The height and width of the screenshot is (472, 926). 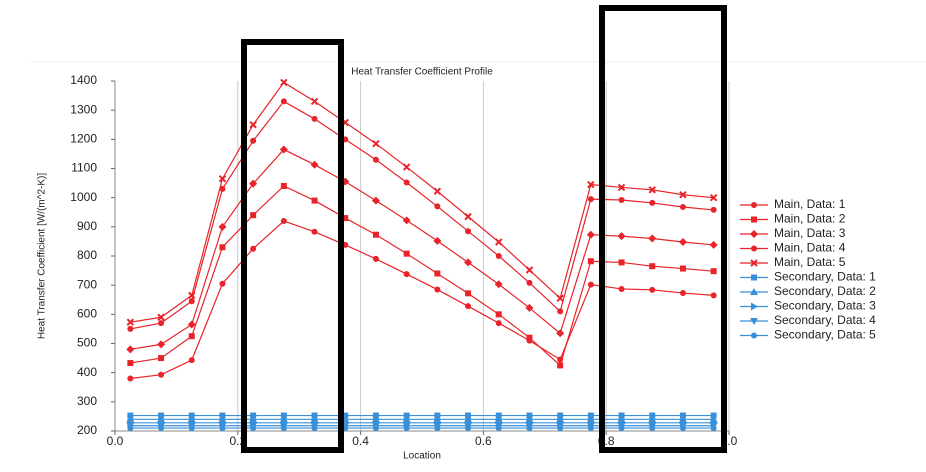 I want to click on legend-label: Secondary, Data: 5, so click(x=825, y=335).